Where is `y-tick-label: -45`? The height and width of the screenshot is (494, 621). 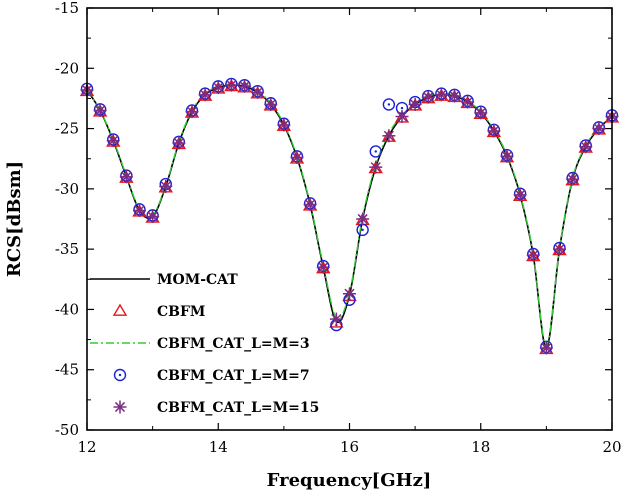
y-tick-label: -45 is located at coordinates (67, 370).